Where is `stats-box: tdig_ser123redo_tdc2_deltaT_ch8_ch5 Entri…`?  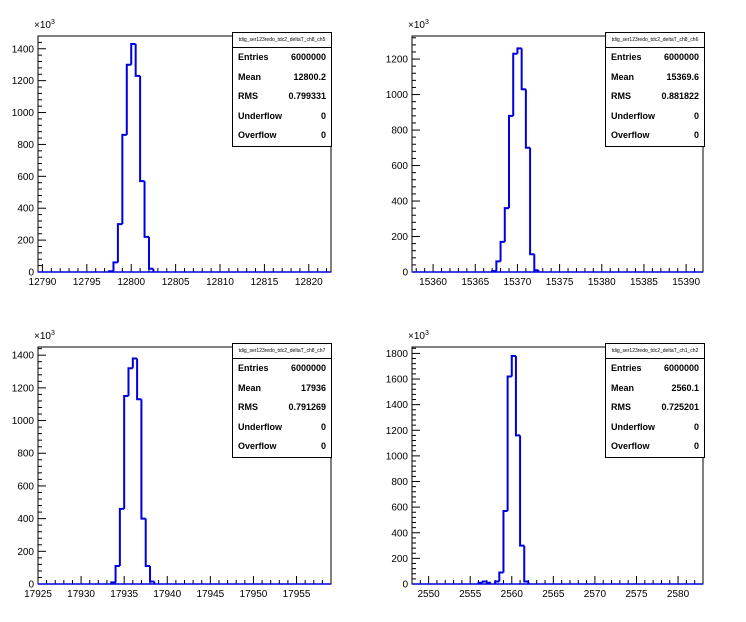 stats-box: tdig_ser123redo_tdc2_deltaT_ch8_ch5 Entri… is located at coordinates (282, 89).